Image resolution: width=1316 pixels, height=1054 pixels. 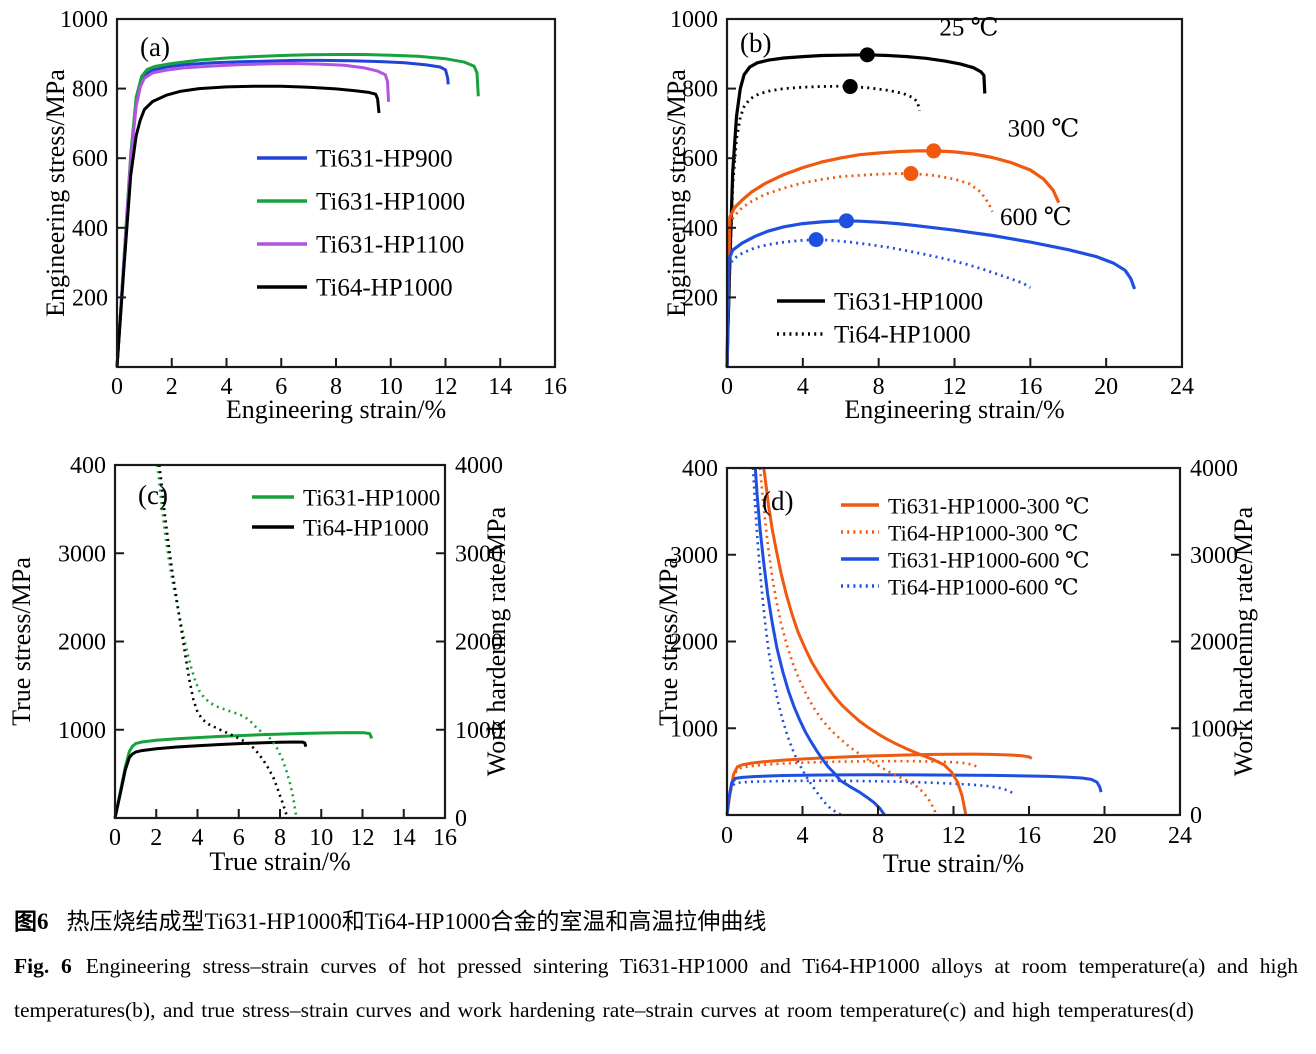 I want to click on series-ti631-hp1100, so click(x=253, y=215).